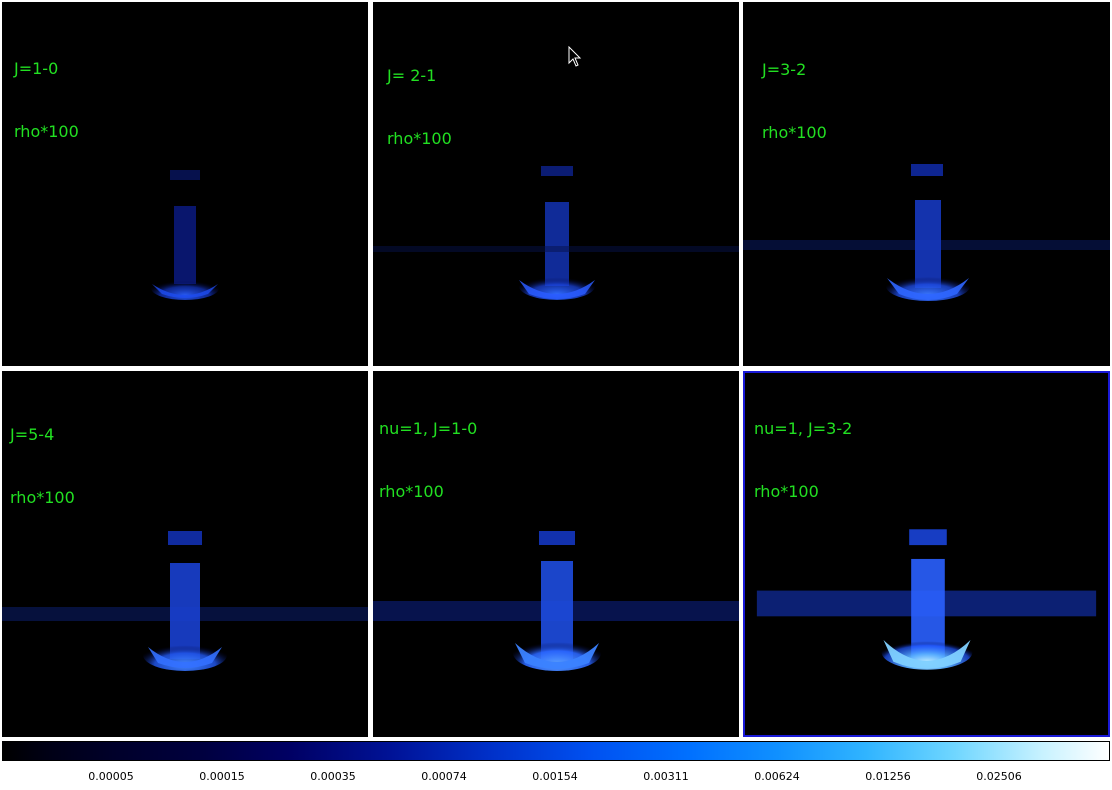  Describe the element at coordinates (575, 56) in the screenshot. I see `mouse-cursor-icon` at that location.